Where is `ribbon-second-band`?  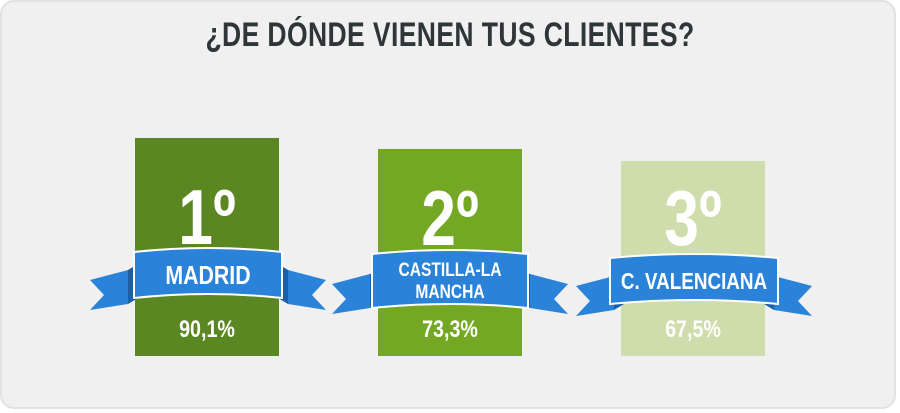
ribbon-second-band is located at coordinates (450, 279).